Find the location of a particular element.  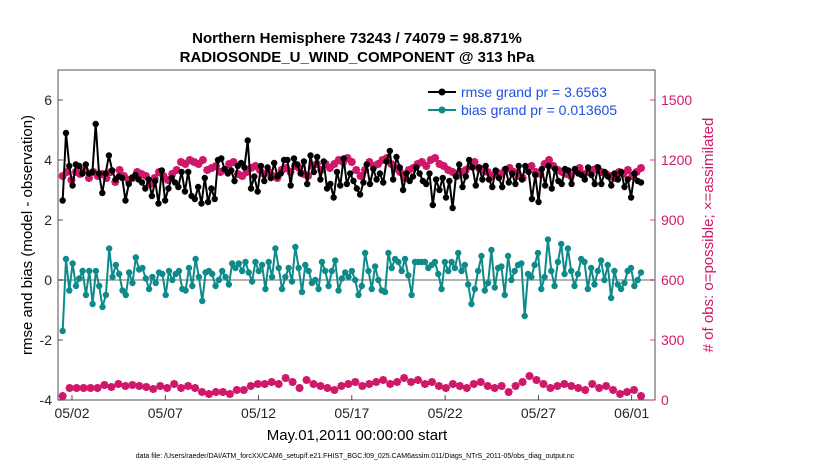

x-tick-label: 05/02 is located at coordinates (71, 413).